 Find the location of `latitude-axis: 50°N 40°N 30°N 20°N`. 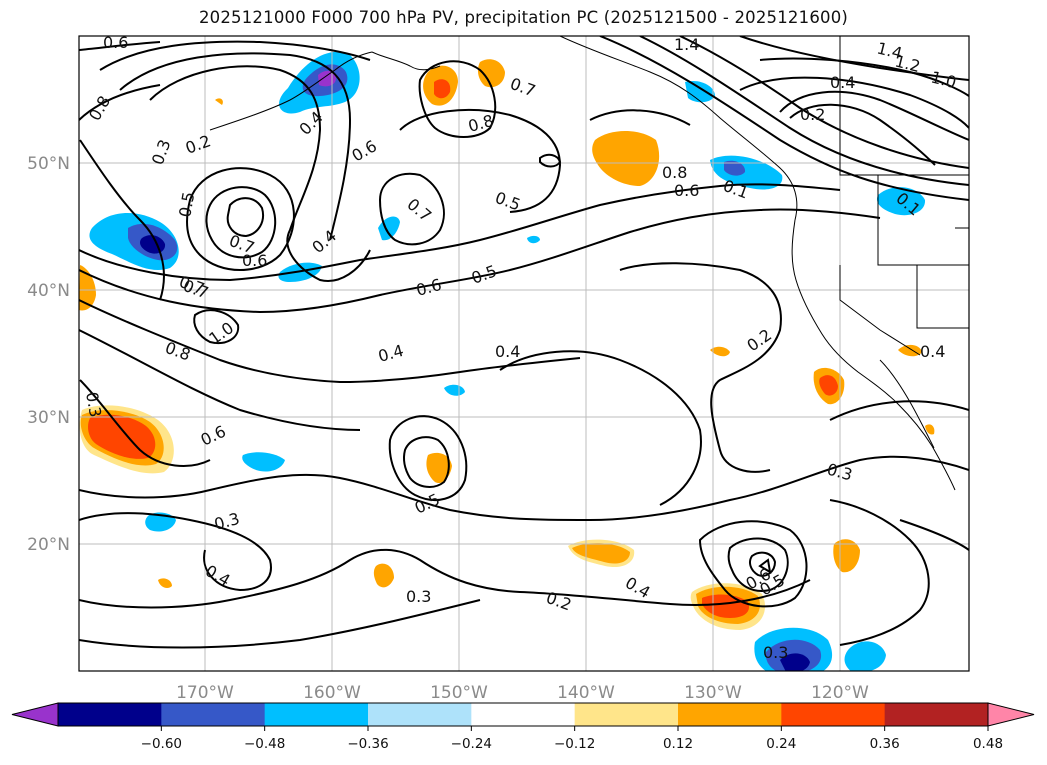

latitude-axis: 50°N 40°N 30°N 20°N is located at coordinates (48, 354).